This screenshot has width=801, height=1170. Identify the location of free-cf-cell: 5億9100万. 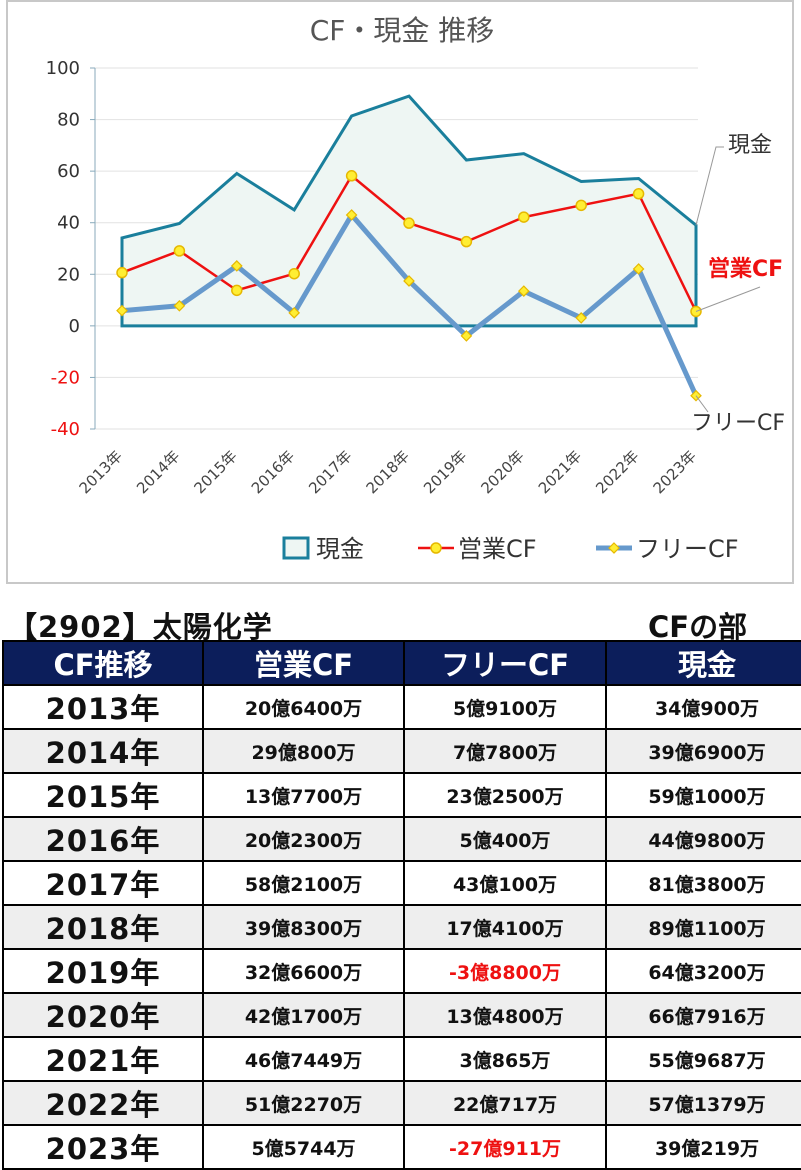
(505, 707).